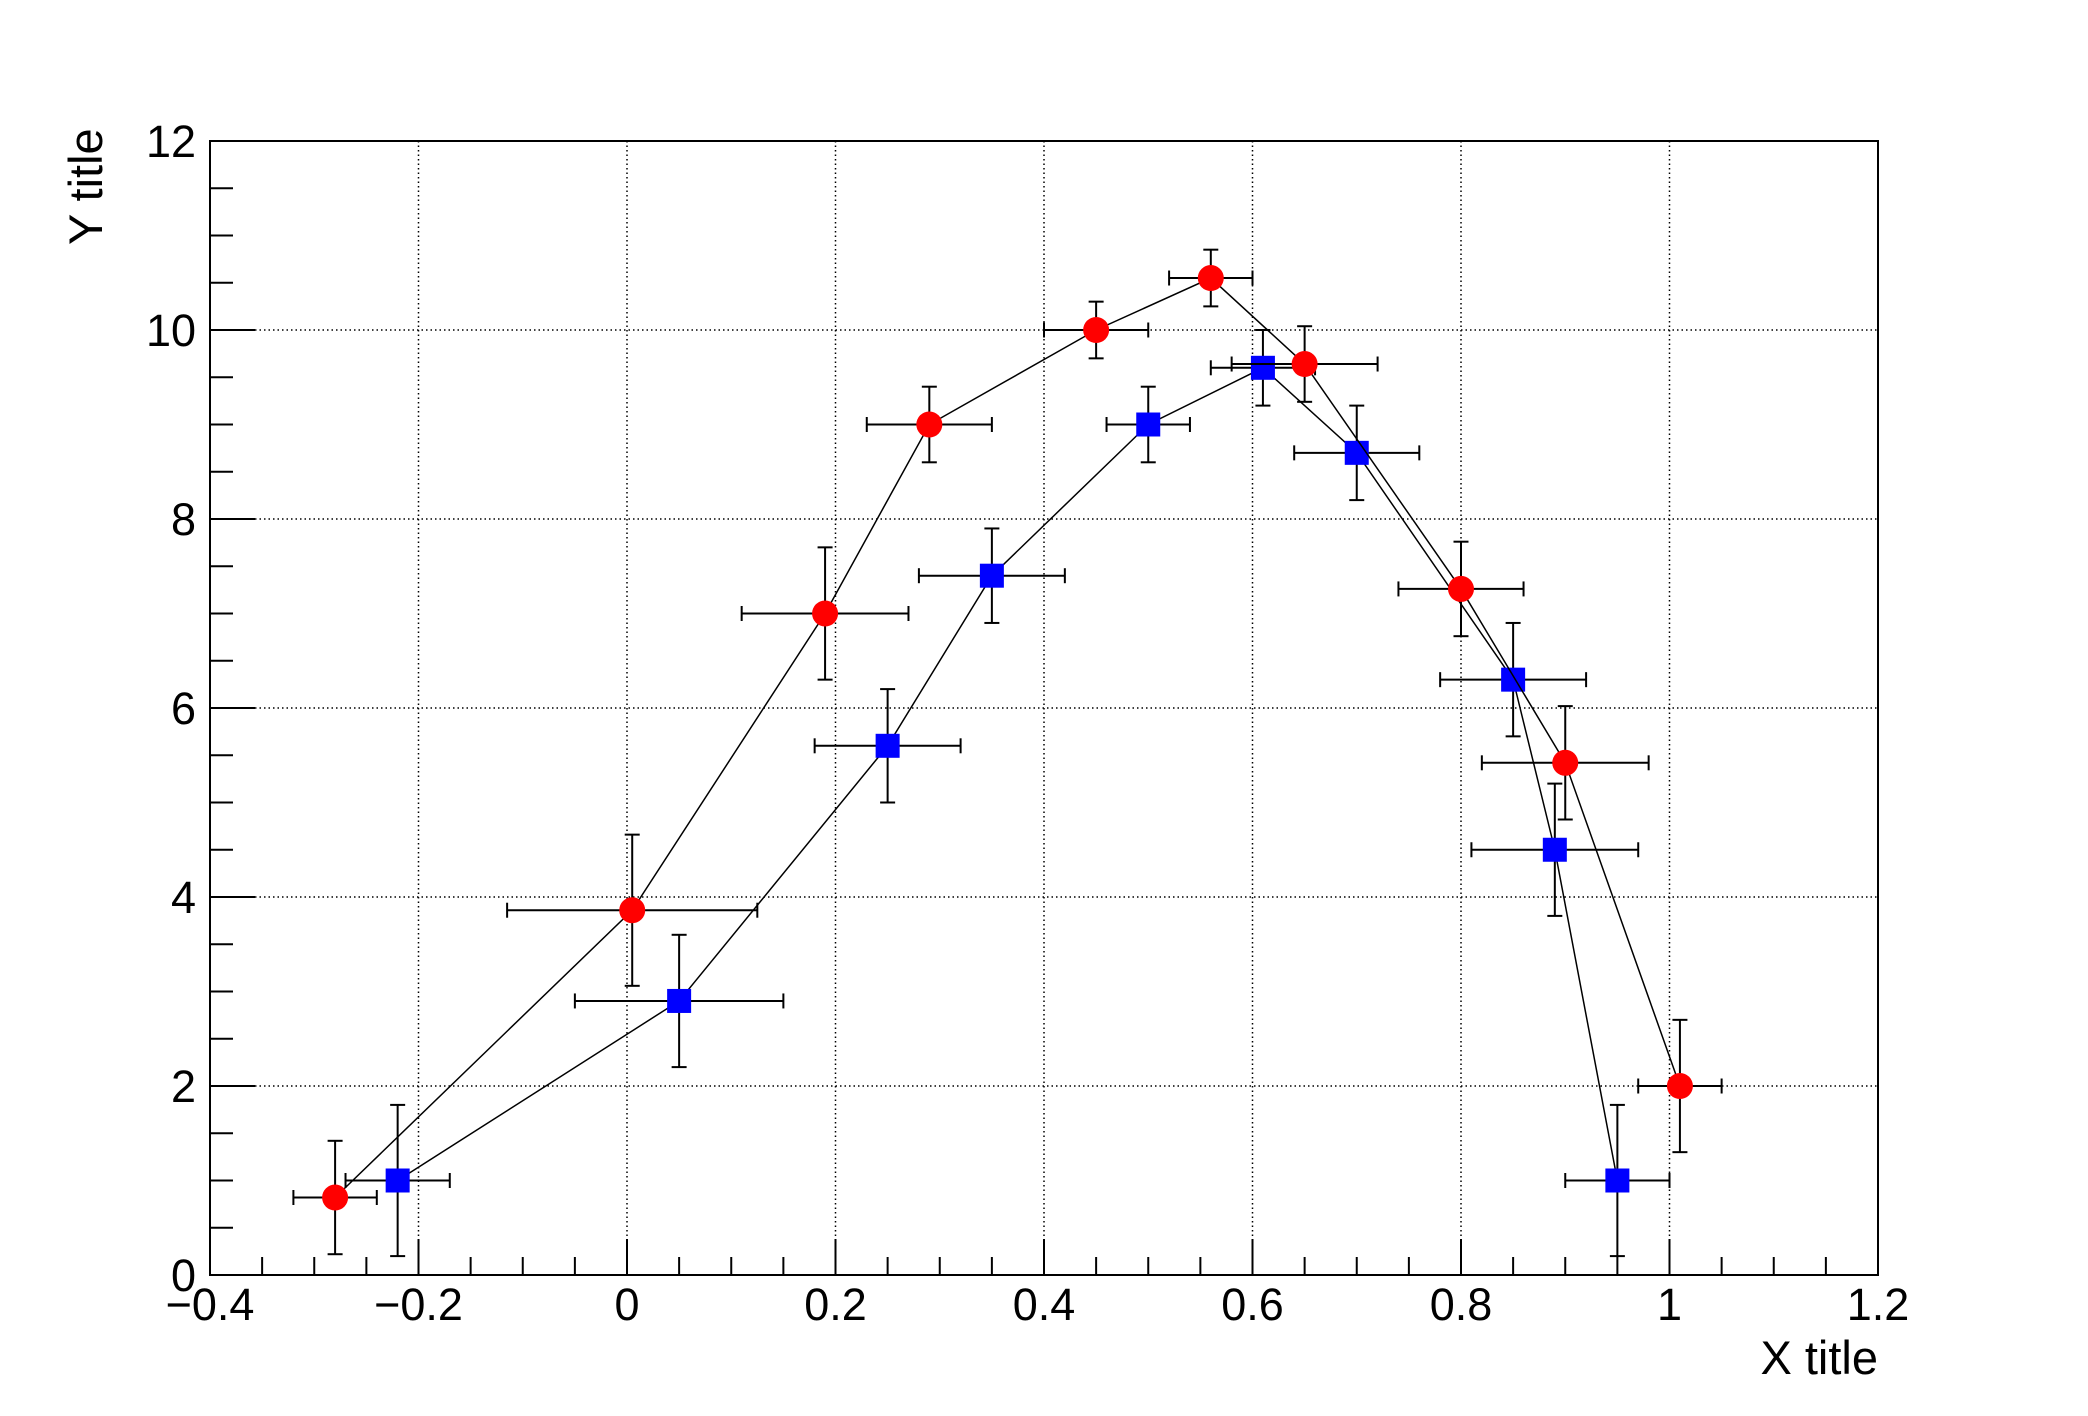 Image resolution: width=2088 pixels, height=1416 pixels. Describe the element at coordinates (1252, 1304) in the screenshot. I see `x-tick-label: 0.6` at that location.